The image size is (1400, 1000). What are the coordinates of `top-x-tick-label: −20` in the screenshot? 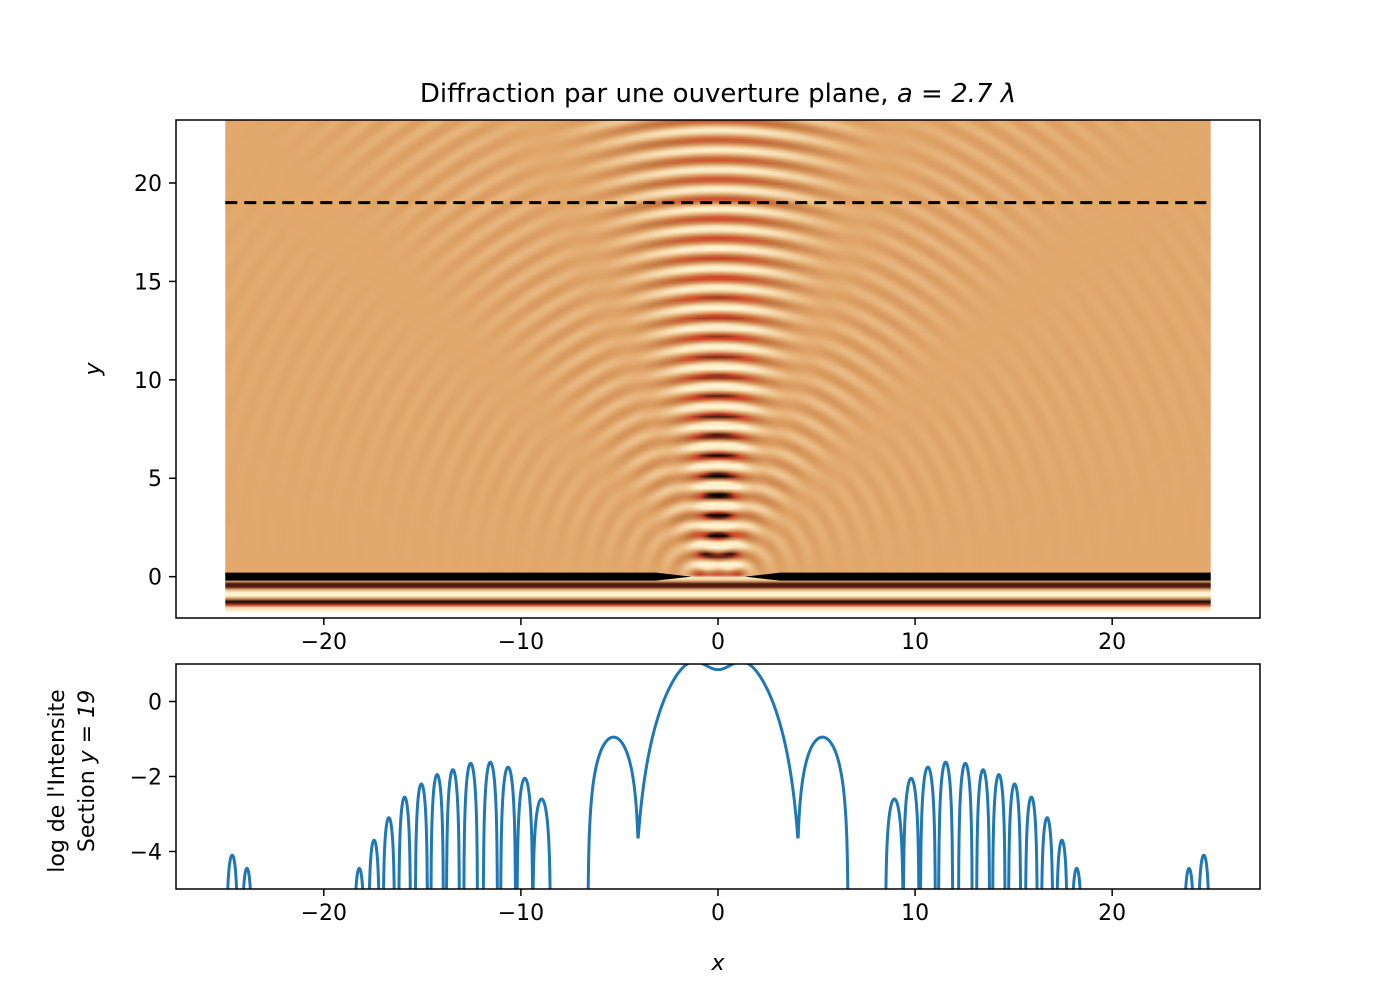 It's located at (324, 642).